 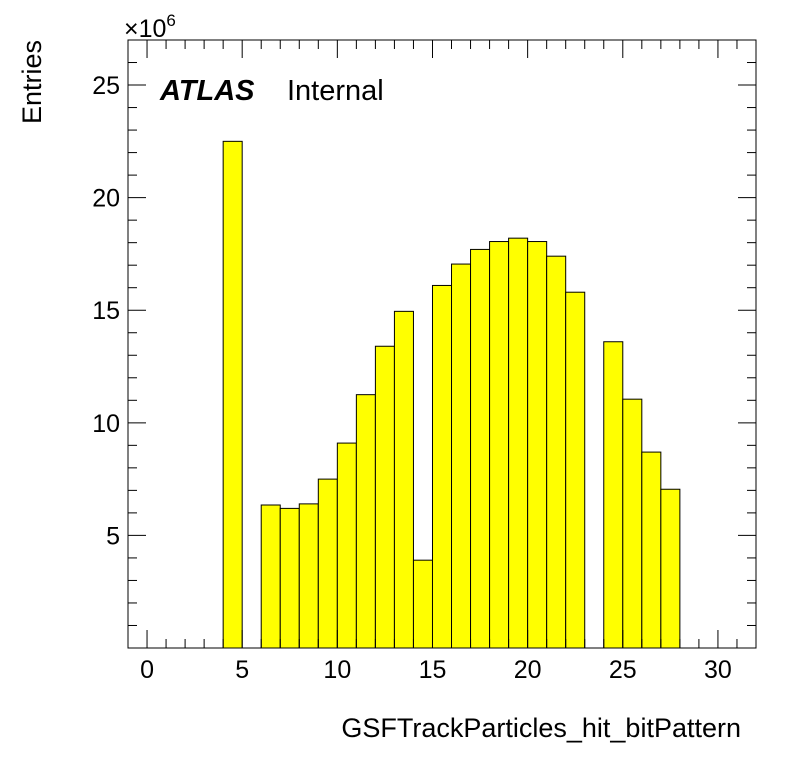 I want to click on x-tick-label: 0, so click(x=147, y=670).